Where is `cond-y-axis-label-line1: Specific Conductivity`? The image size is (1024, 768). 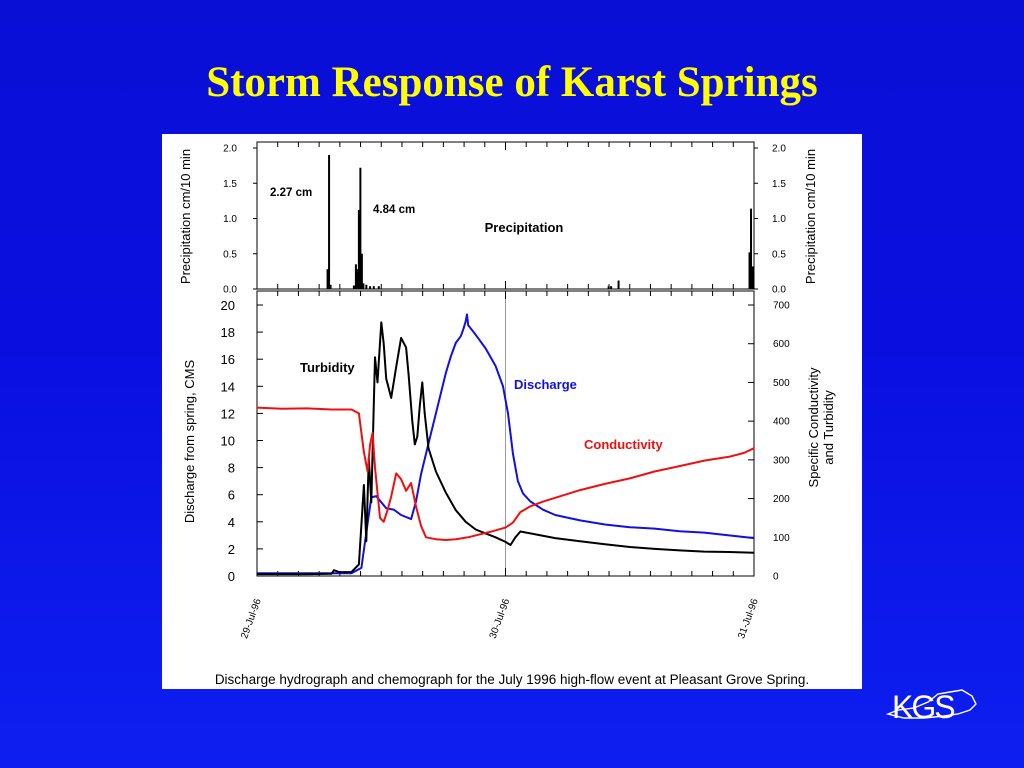 cond-y-axis-label-line1: Specific Conductivity is located at coordinates (813, 427).